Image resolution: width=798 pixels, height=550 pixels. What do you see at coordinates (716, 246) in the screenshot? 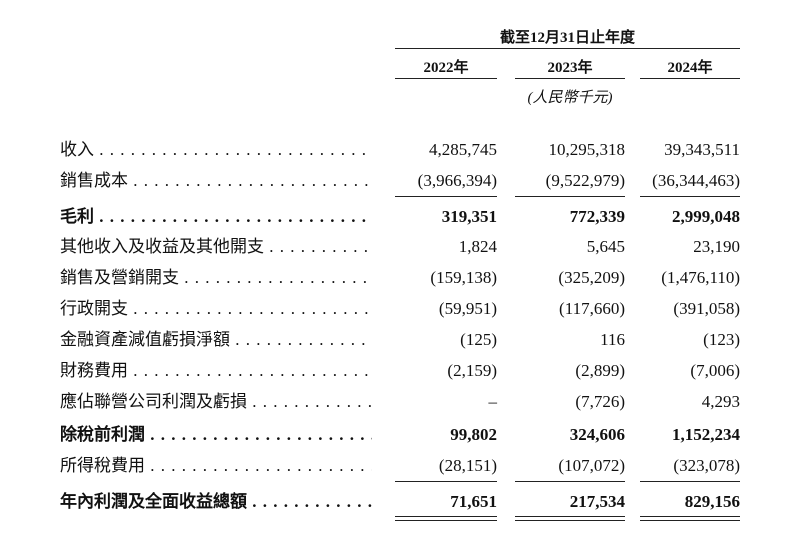
I see `cell-value: 23,190` at bounding box center [716, 246].